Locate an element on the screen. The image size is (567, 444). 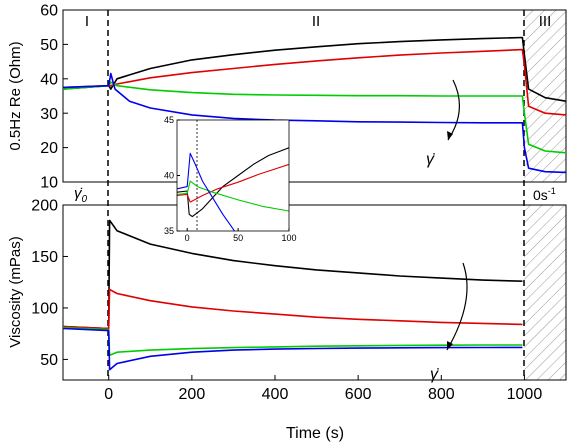
y-axis-title-re: 0.5Hz Re (Ohm) is located at coordinates (15, 95).